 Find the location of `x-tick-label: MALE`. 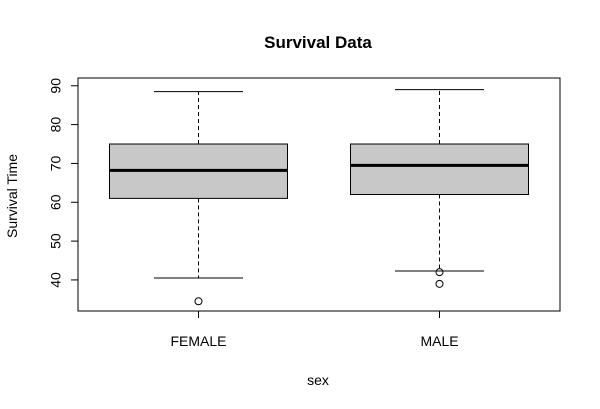

x-tick-label: MALE is located at coordinates (439, 341).